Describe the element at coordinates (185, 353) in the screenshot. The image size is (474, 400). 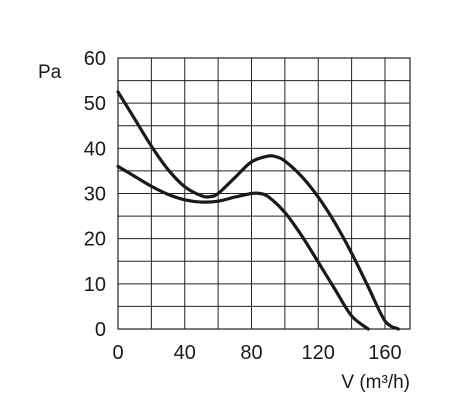
I see `x-tick-label: 40` at that location.